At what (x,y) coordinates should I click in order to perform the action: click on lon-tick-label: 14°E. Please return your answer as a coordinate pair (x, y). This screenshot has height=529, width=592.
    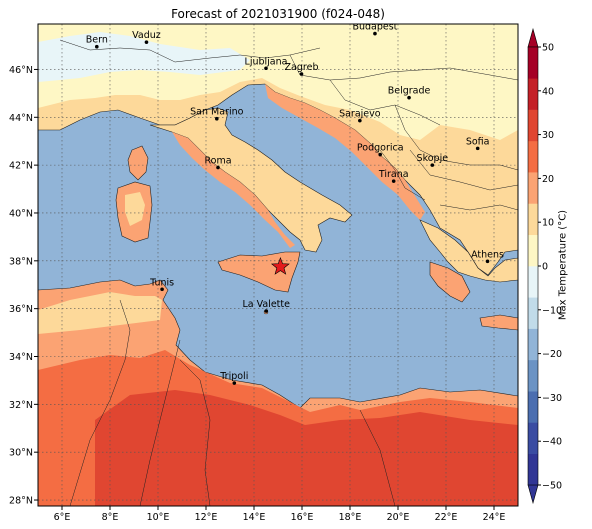
    Looking at the image, I should click on (254, 517).